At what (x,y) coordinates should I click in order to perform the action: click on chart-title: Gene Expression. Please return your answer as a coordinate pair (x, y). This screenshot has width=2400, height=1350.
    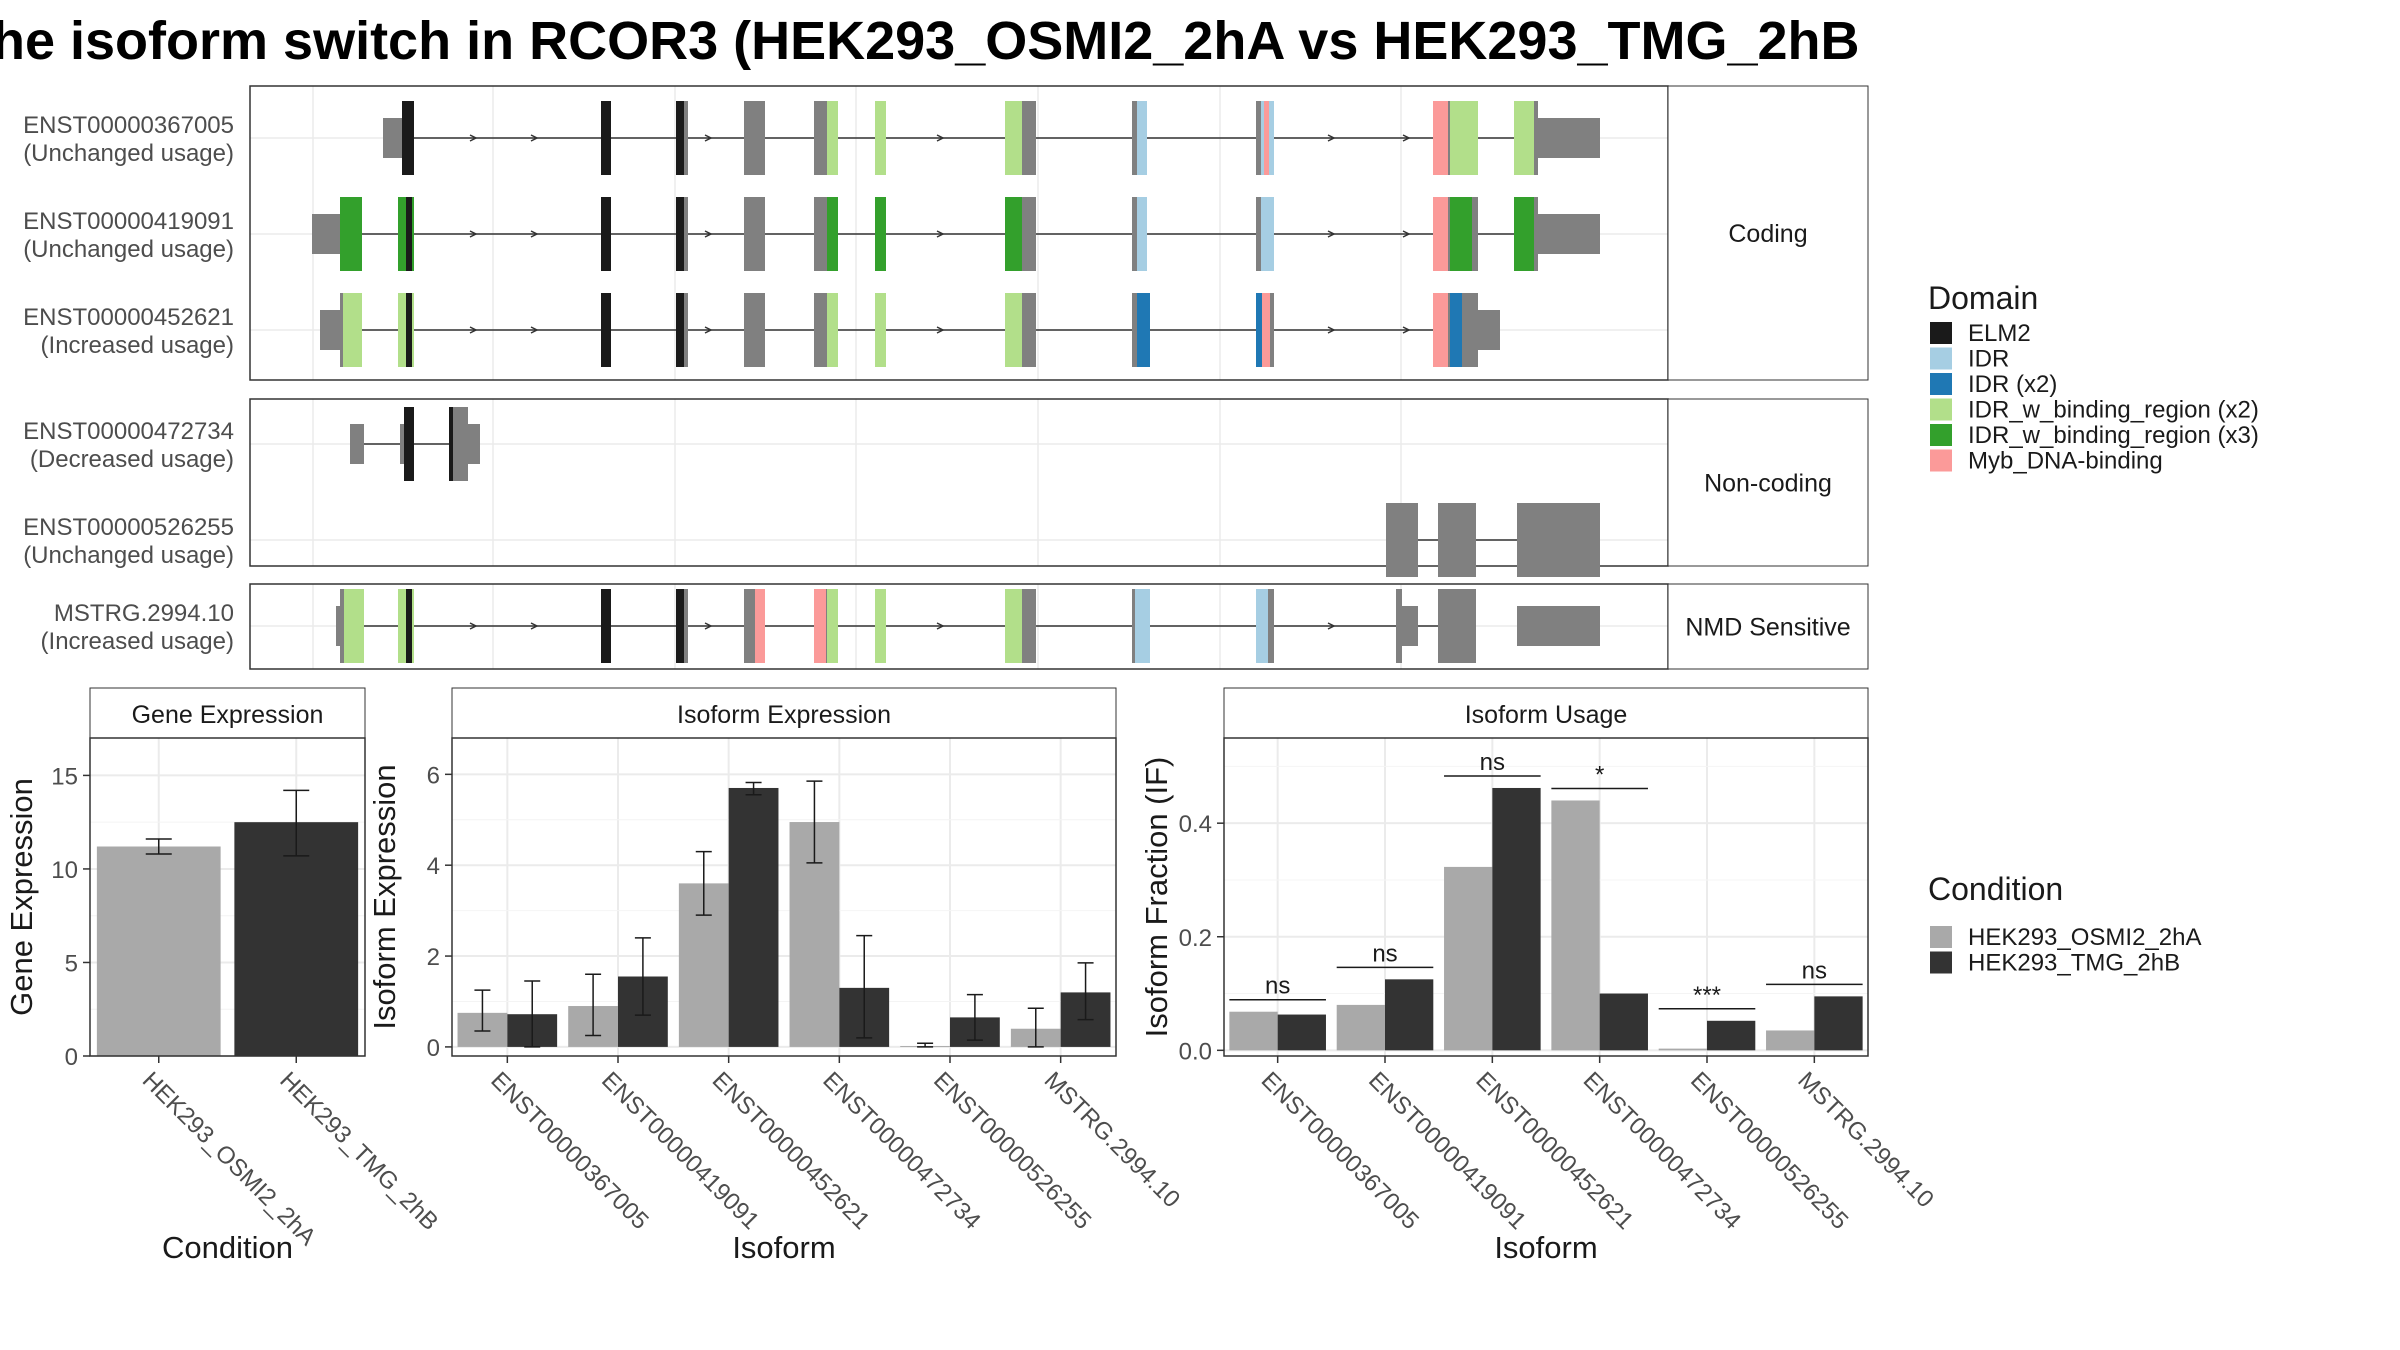
    Looking at the image, I should click on (228, 715).